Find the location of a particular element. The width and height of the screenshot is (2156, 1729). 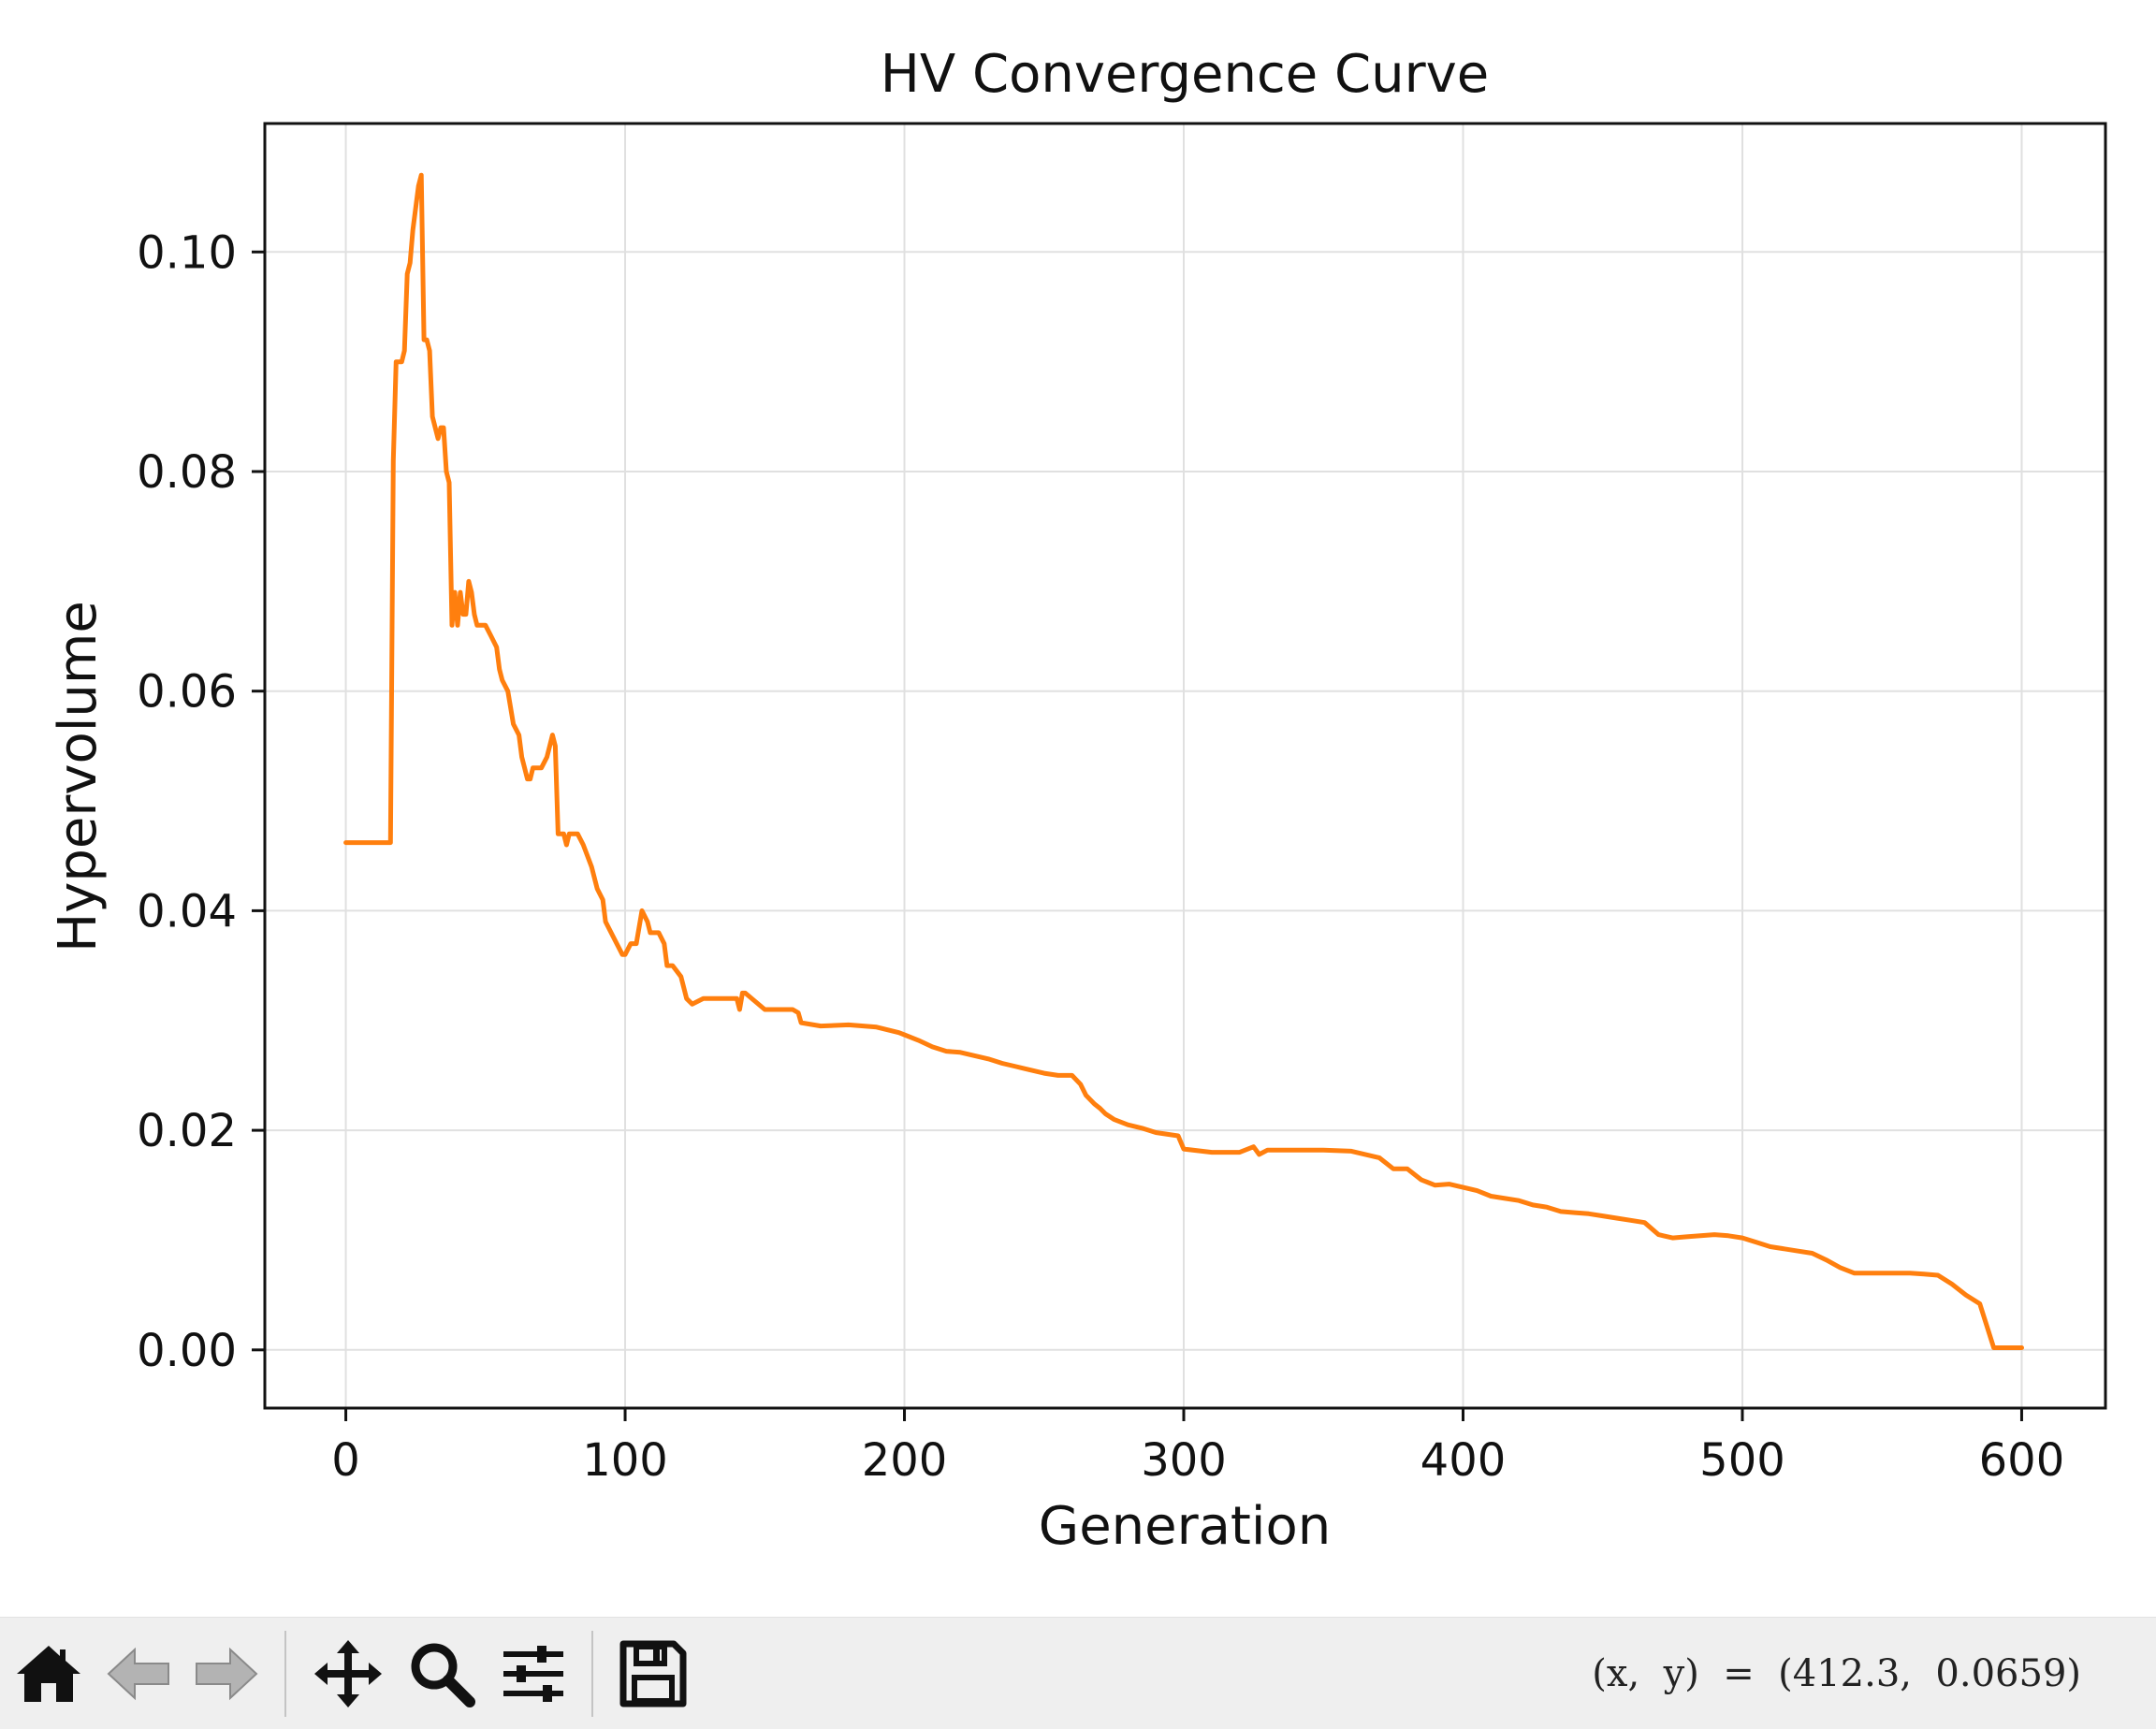

back-button is located at coordinates (138, 1674).